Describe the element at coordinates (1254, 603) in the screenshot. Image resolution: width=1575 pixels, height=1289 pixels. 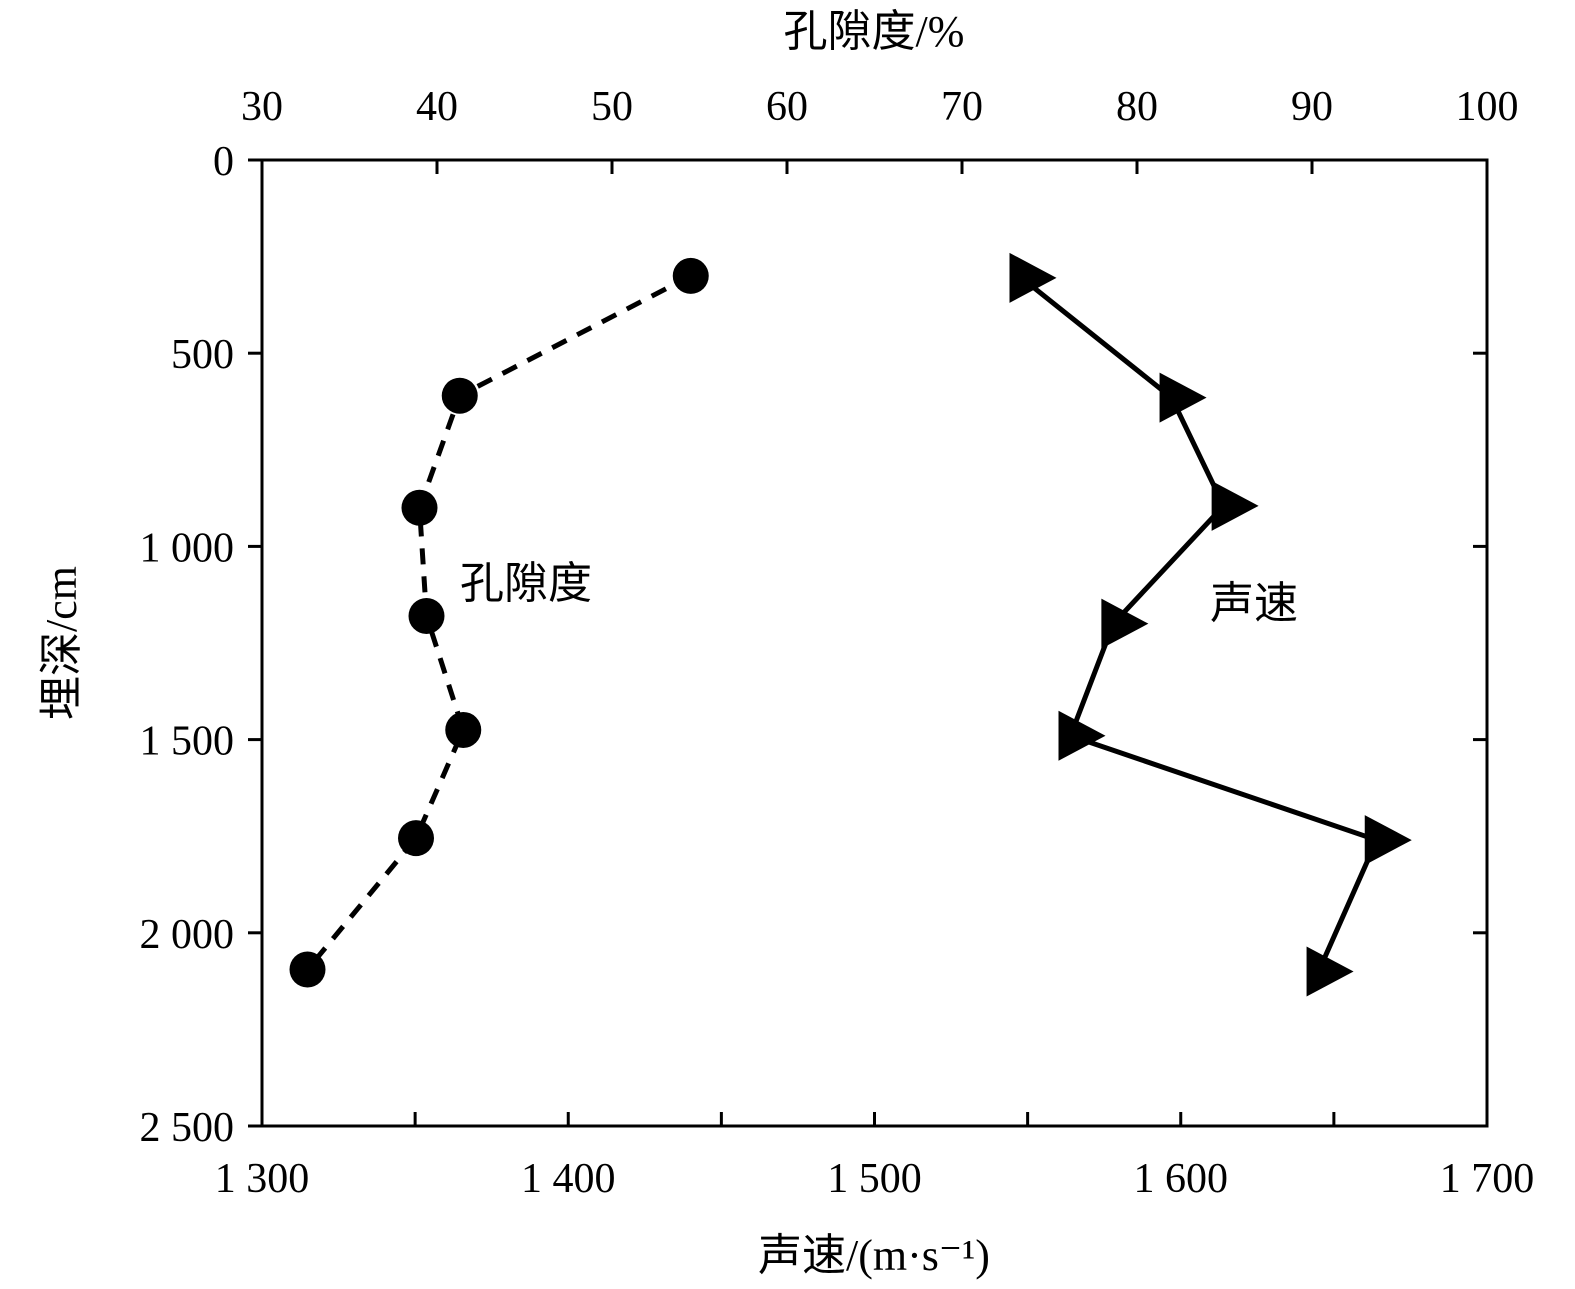
I see `series-label-1: 声速` at that location.